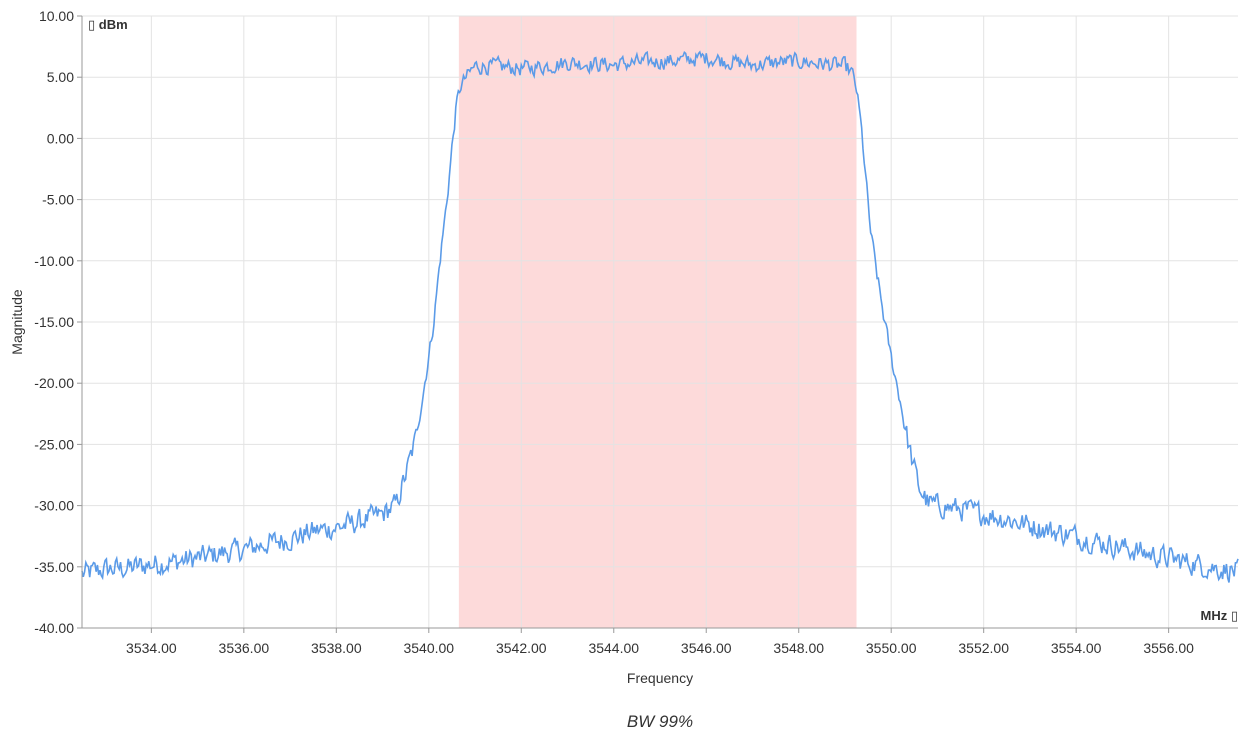  I want to click on x-unit-label: MHz ▯, so click(1219, 615).